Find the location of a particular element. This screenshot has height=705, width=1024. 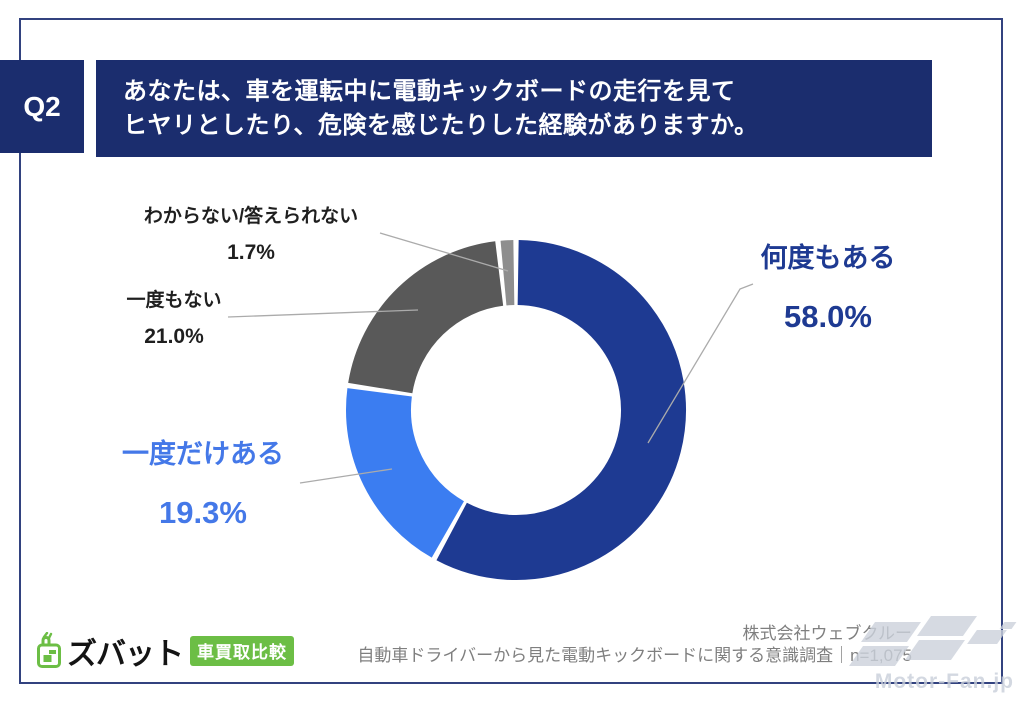

question-text-line1: あなたは、車を運転中に電動キックボードの走行を見て is located at coordinates (429, 91).